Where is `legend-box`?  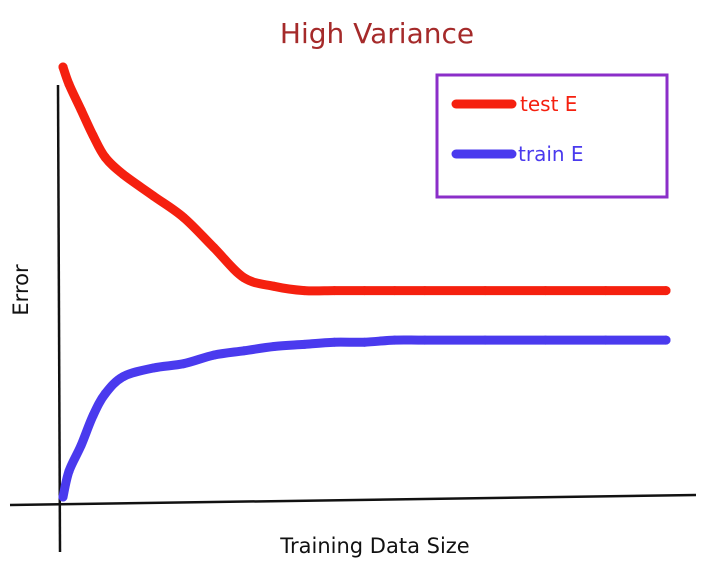 legend-box is located at coordinates (552, 136).